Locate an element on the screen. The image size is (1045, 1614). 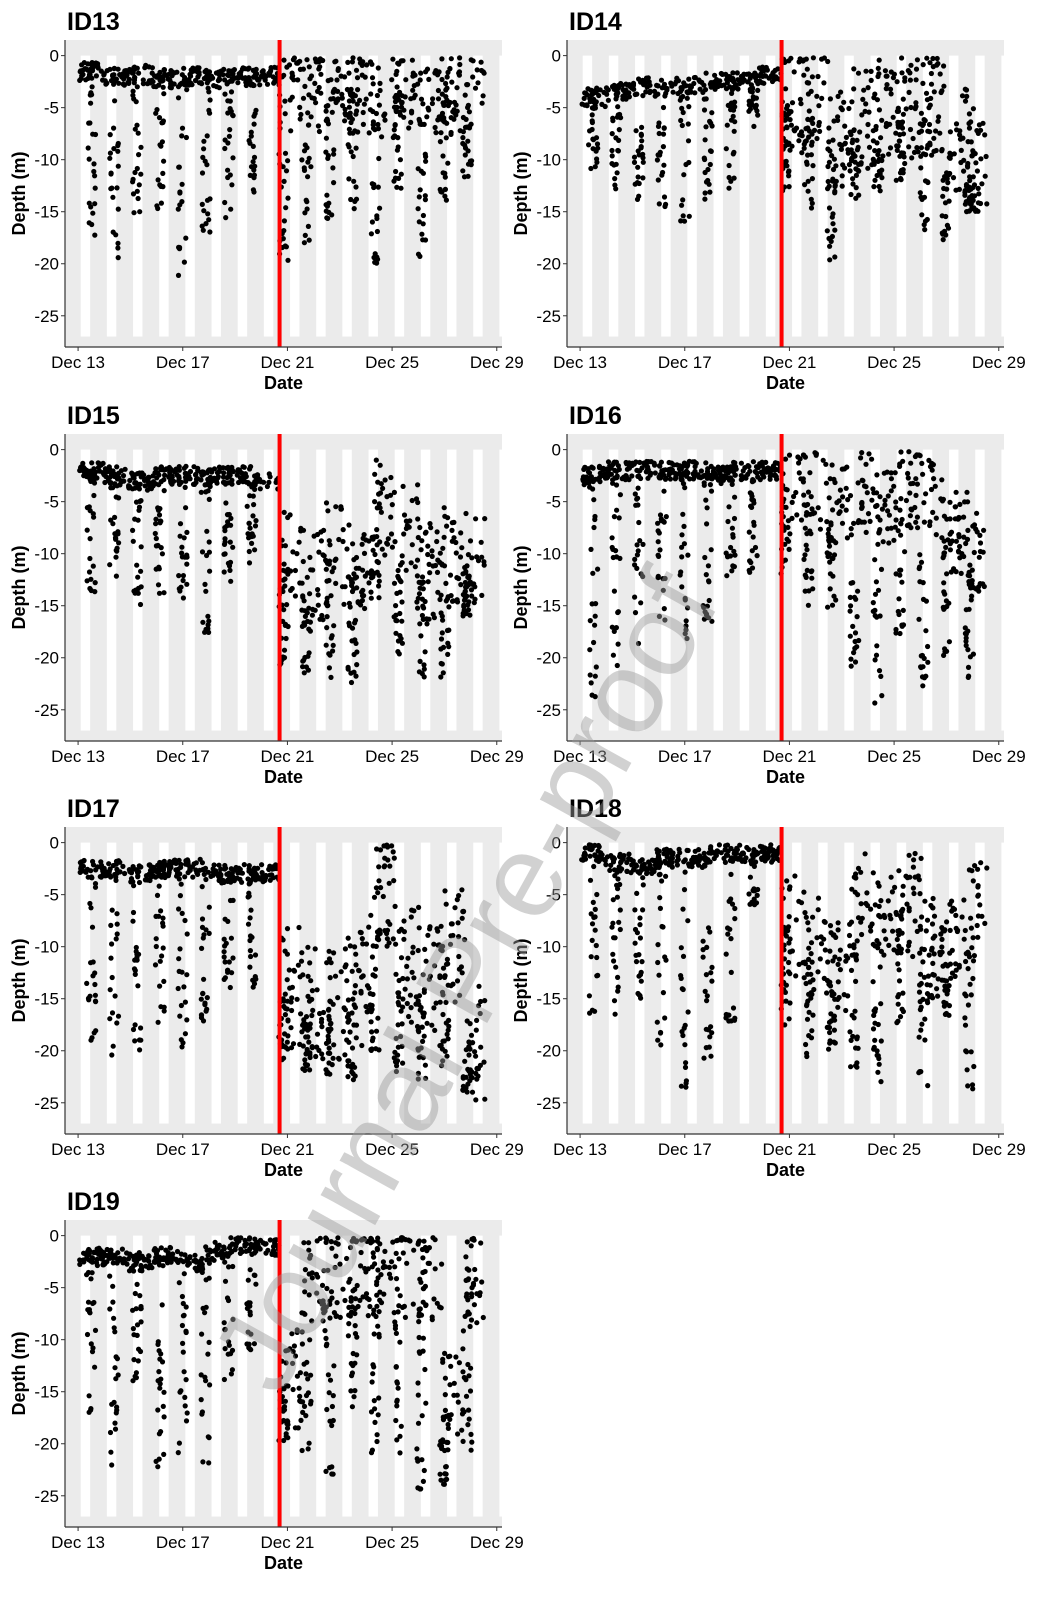
x-tick-label: Dec 25 is located at coordinates (392, 756).